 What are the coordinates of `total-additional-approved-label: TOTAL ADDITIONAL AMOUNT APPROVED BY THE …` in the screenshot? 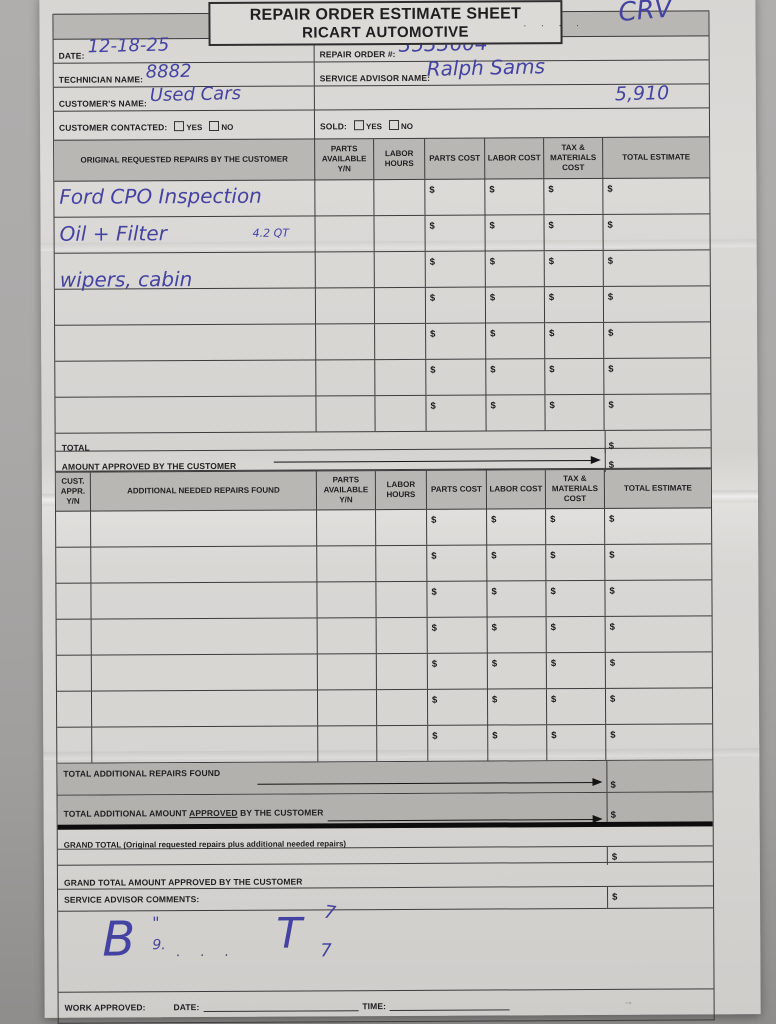 It's located at (191, 810).